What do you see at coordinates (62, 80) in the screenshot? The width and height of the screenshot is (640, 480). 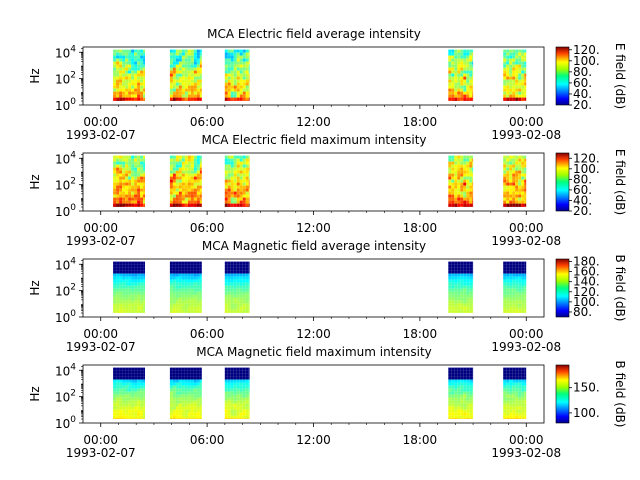 I see `y-tick-base: 10` at bounding box center [62, 80].